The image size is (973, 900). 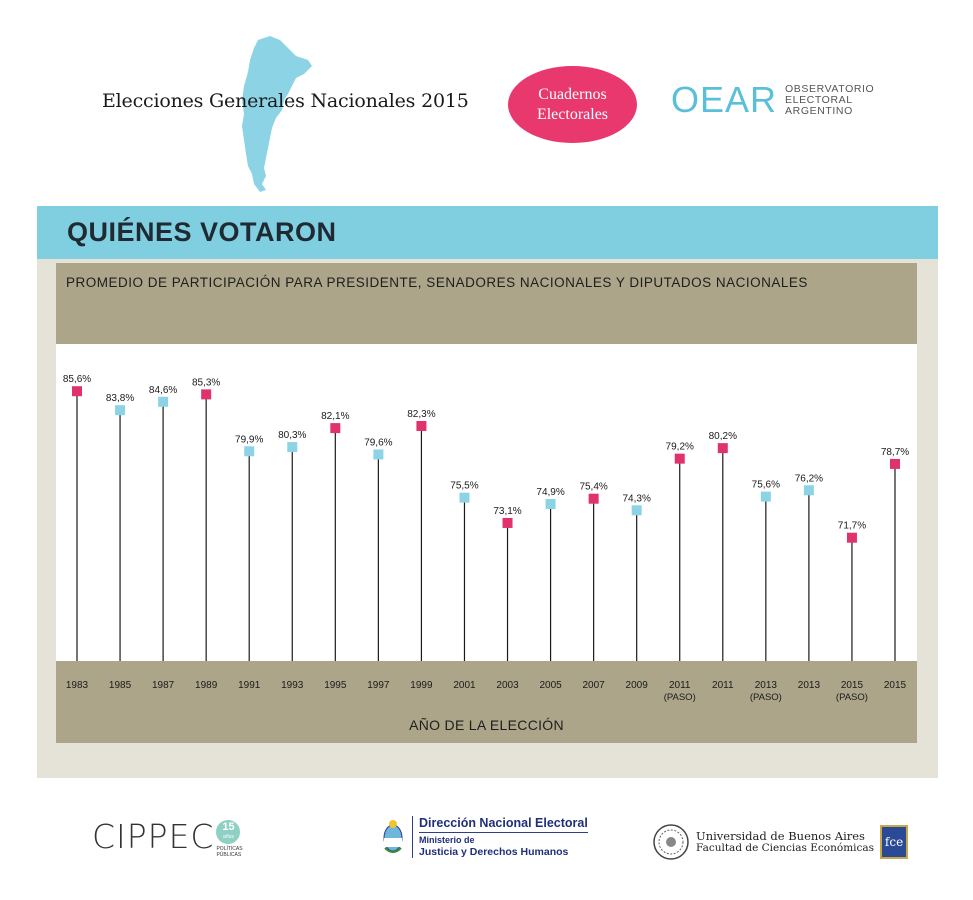 What do you see at coordinates (507, 511) in the screenshot?
I see `data-label: 73,1%` at bounding box center [507, 511].